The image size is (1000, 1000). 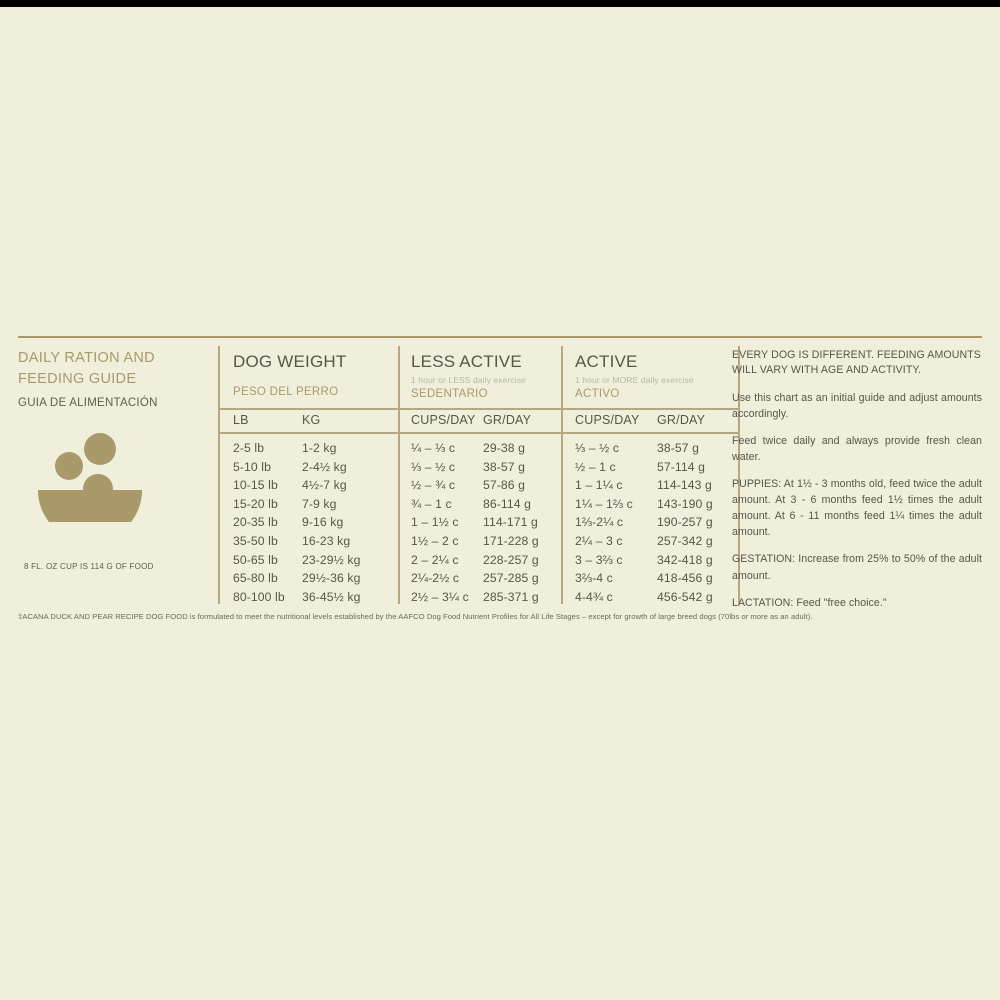 I want to click on cell-a-gr: 114-143 g, so click(x=684, y=485).